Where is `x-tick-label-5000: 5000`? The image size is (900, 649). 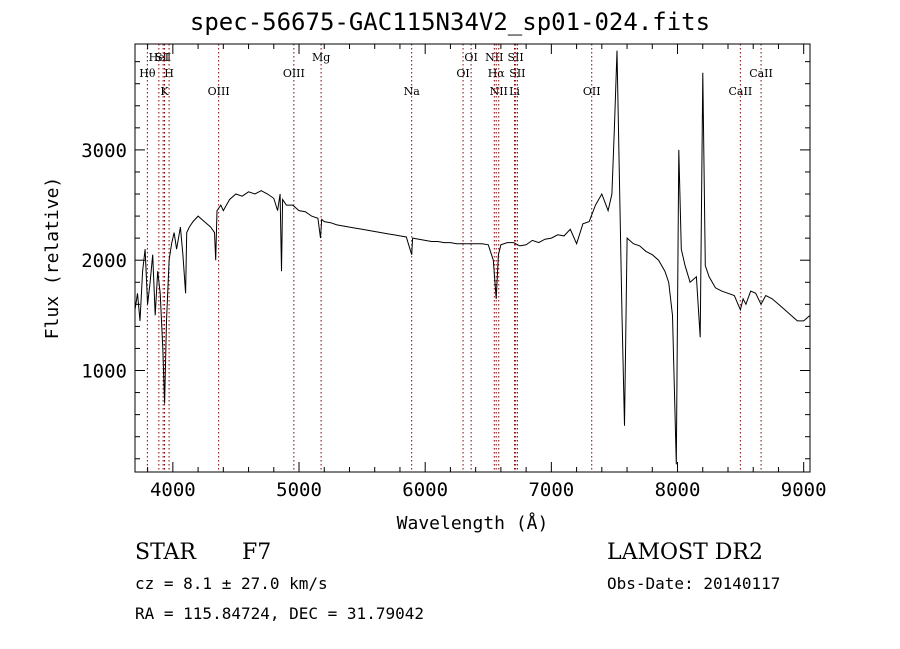
x-tick-label-5000: 5000 is located at coordinates (299, 490).